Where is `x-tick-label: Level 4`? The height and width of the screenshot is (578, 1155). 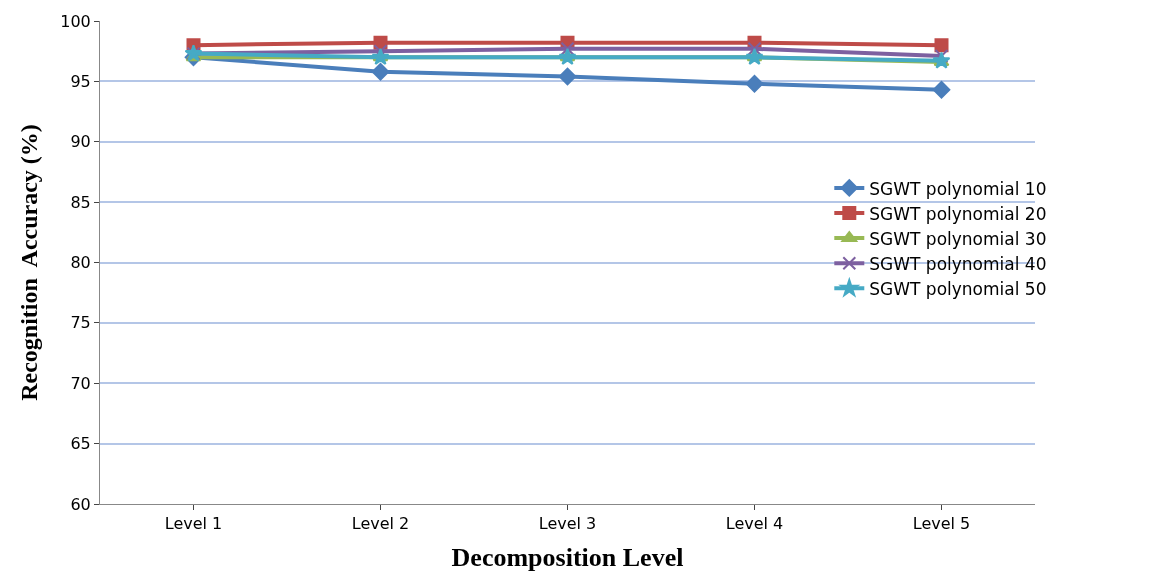
x-tick-label: Level 4 is located at coordinates (754, 524).